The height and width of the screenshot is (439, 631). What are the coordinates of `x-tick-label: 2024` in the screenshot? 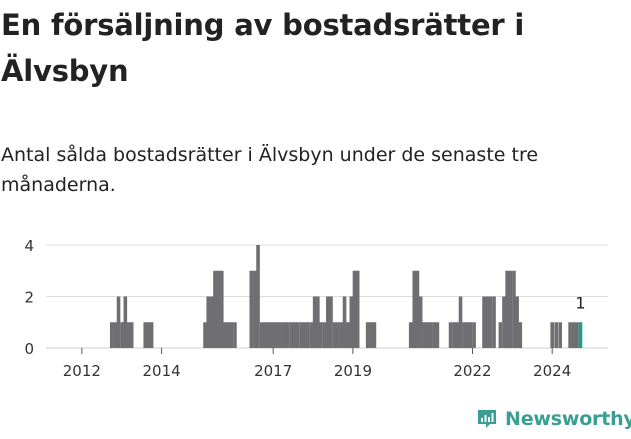 It's located at (552, 371).